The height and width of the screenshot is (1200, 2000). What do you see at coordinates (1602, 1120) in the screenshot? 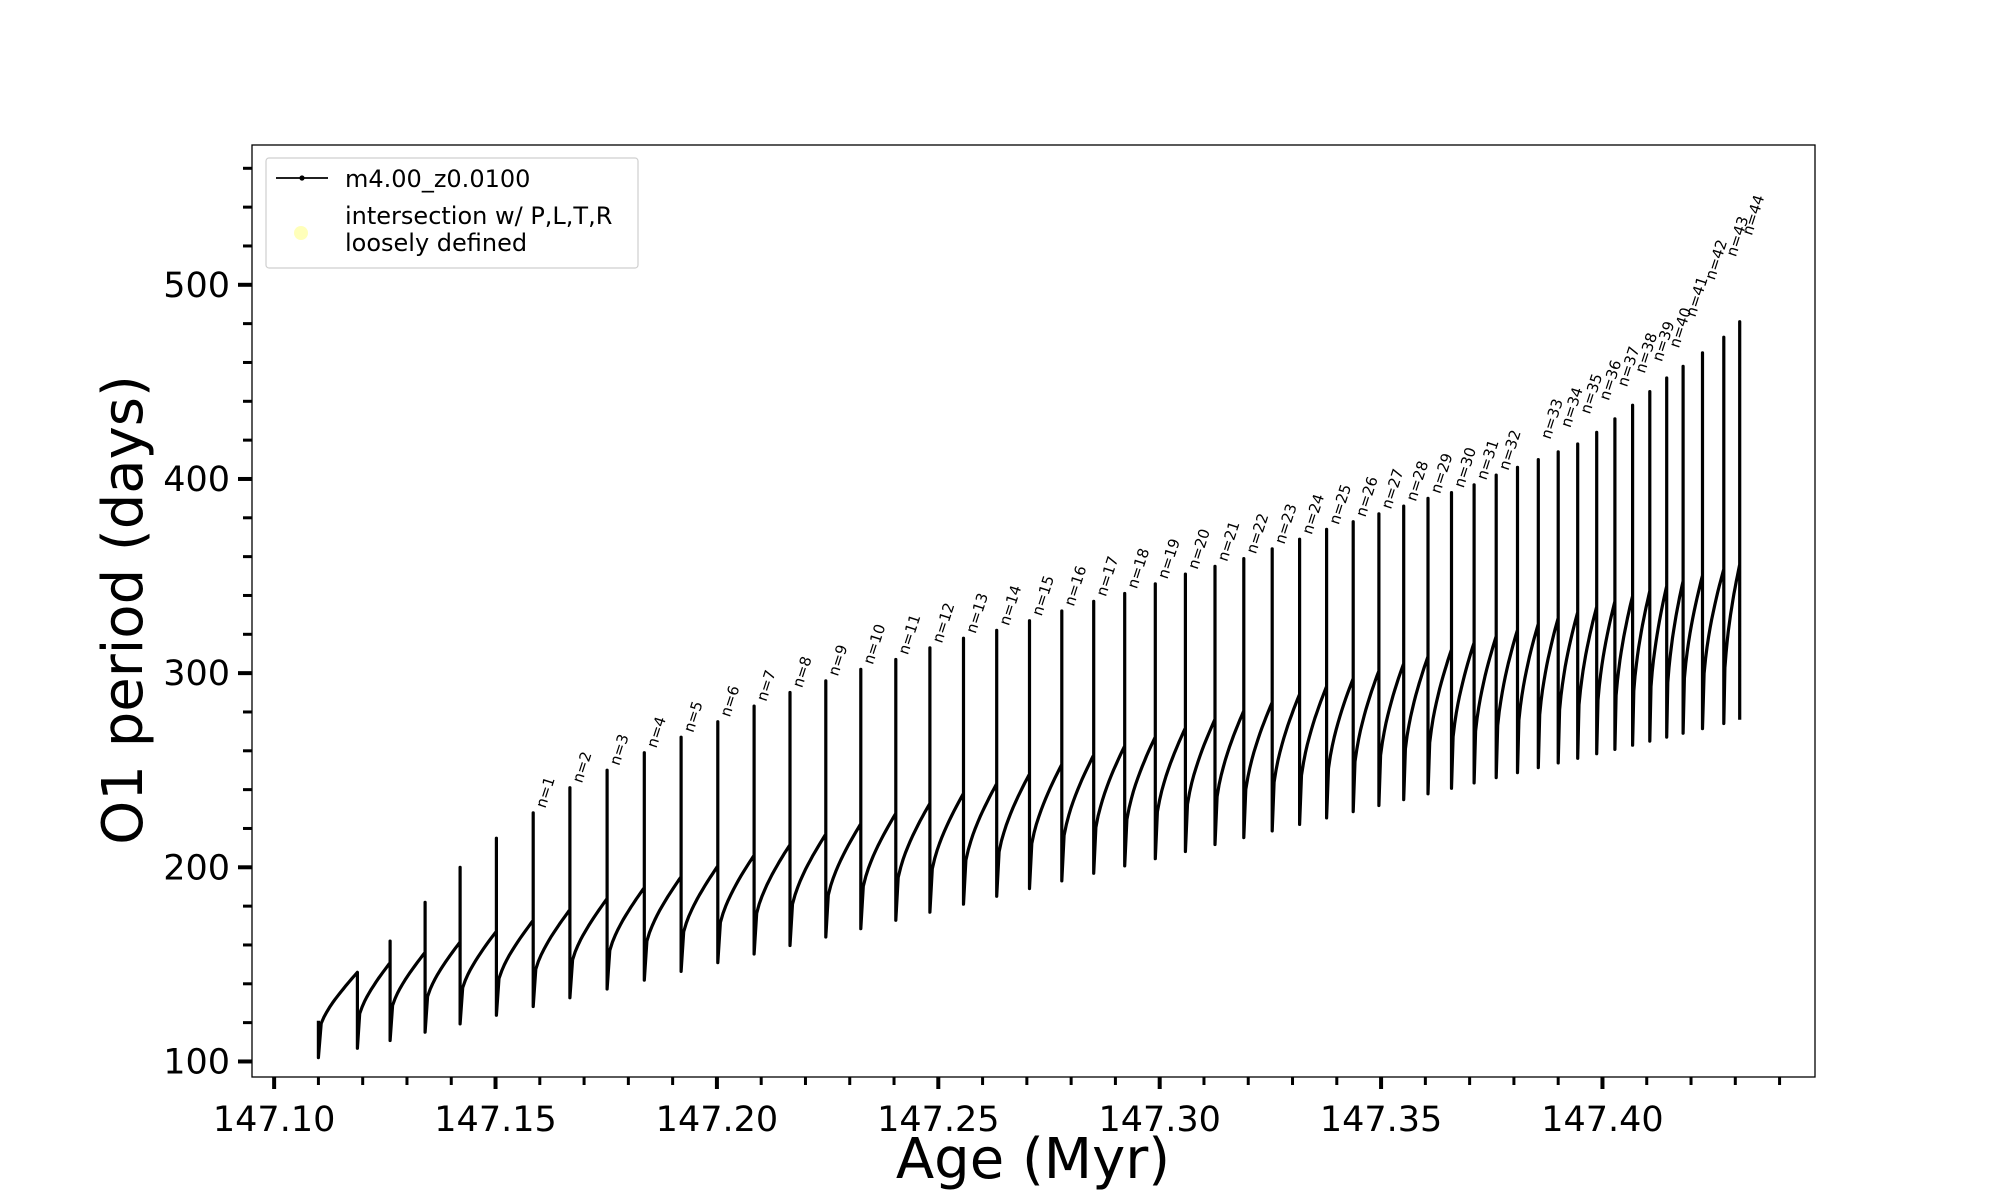
I see `x-tick-label: 147.40` at bounding box center [1602, 1120].